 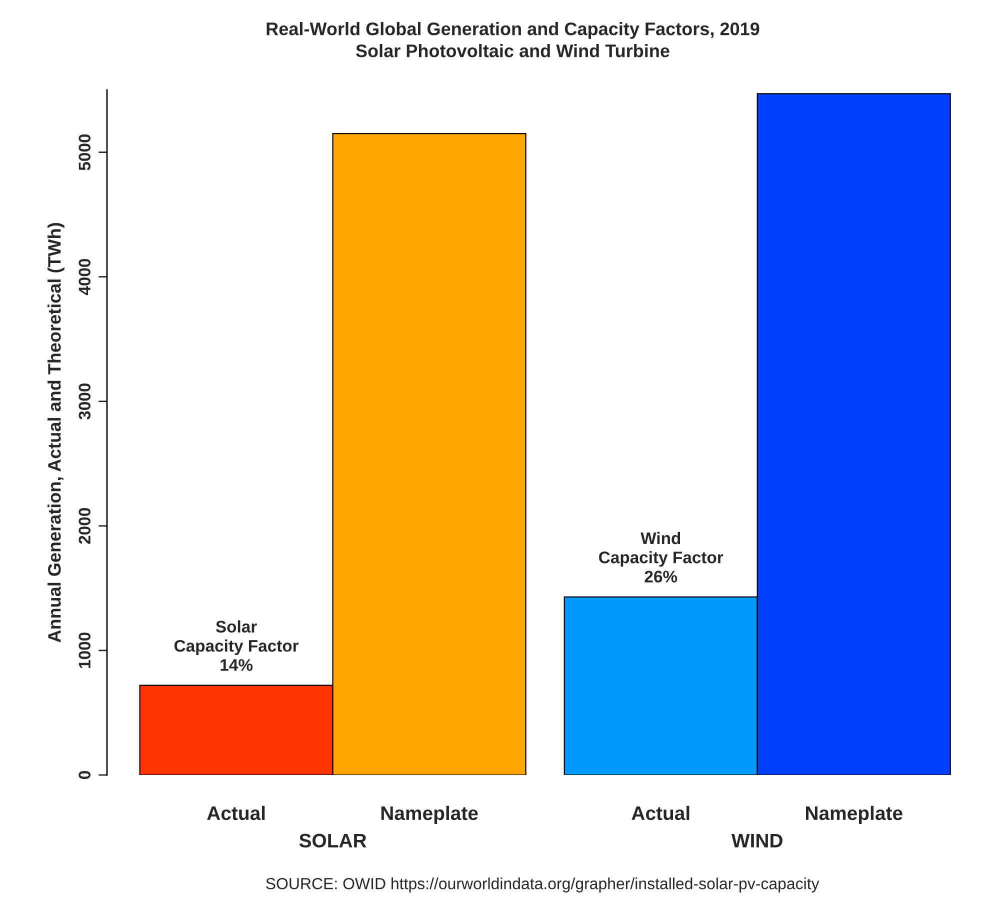 I want to click on y-tick-label: 4000, so click(x=84, y=277).